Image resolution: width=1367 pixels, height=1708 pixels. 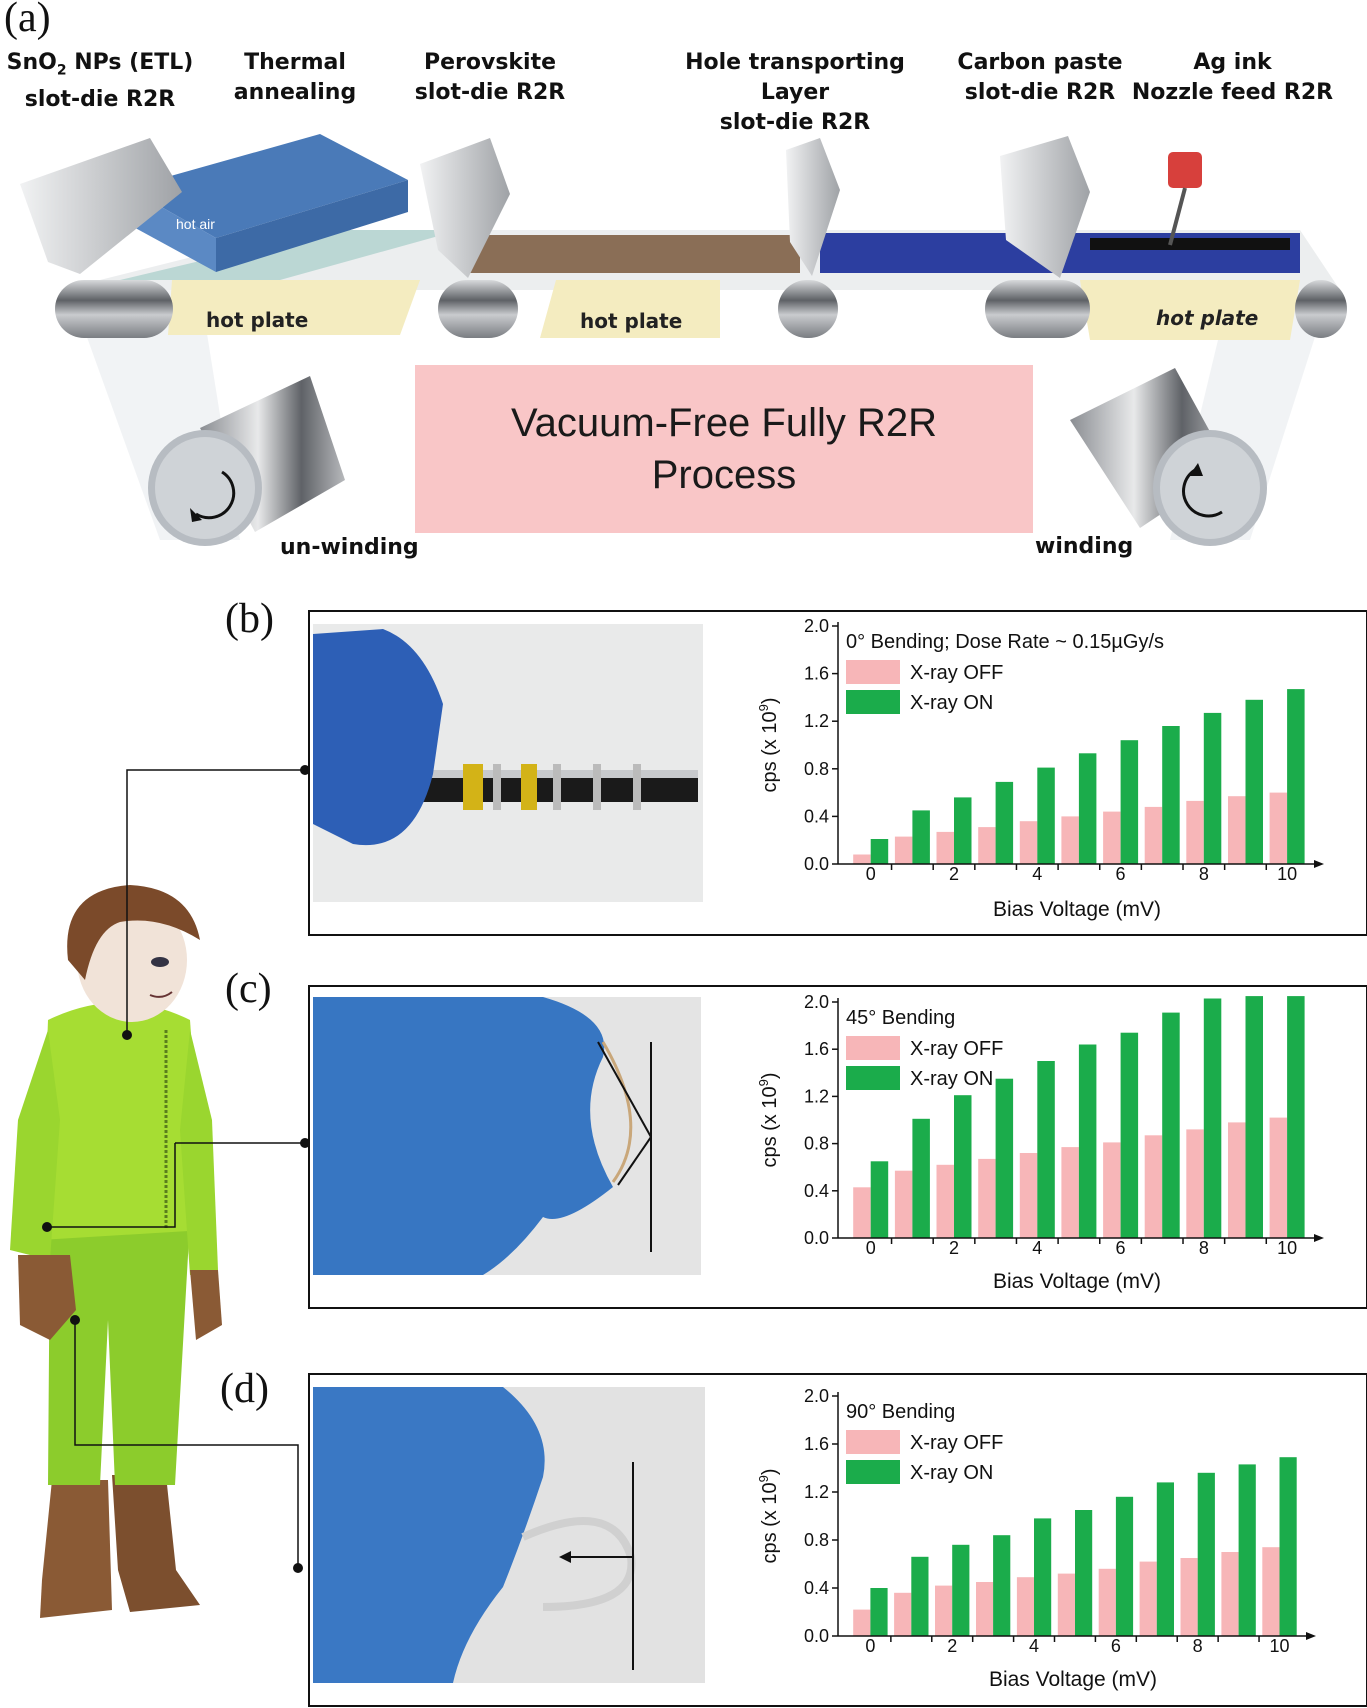 I want to click on stage-label-carbon: Carbon paste slot-die R2R, so click(x=1040, y=77).